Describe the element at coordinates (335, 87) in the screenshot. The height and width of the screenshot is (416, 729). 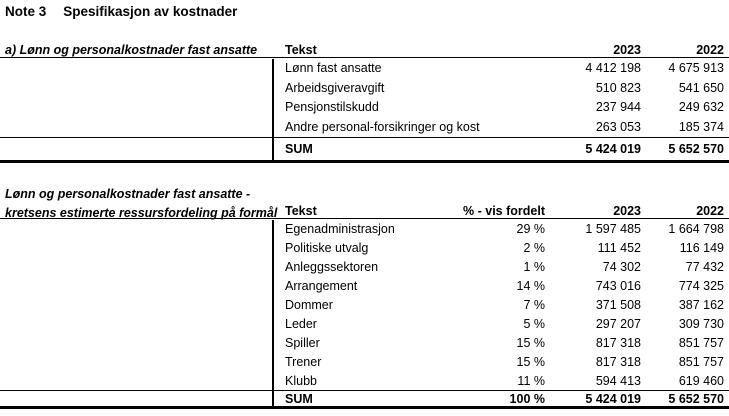
I see `row-label: Arbeidsgiveravgift` at that location.